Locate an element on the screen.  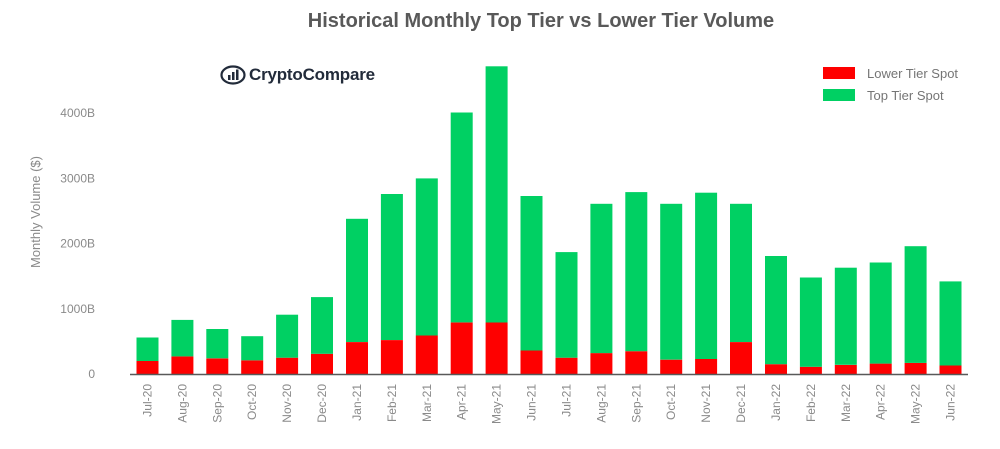
y-tick-label: 4000B is located at coordinates (77, 113).